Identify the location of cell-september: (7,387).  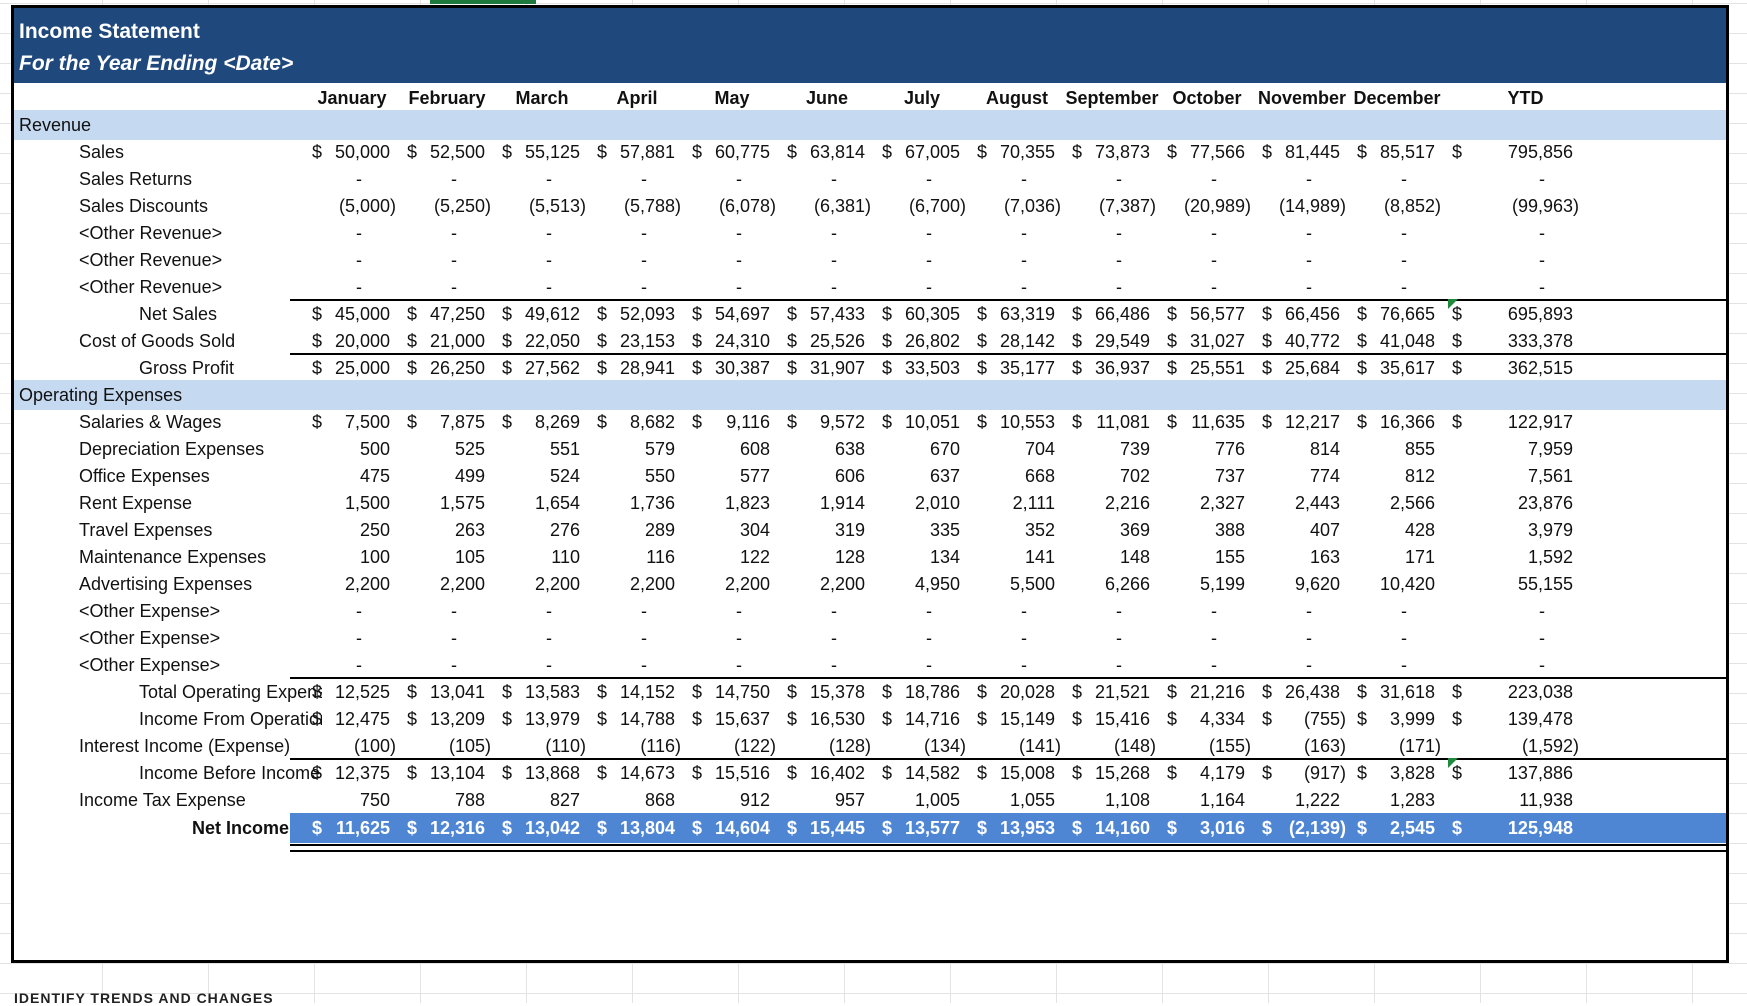
(1112, 207).